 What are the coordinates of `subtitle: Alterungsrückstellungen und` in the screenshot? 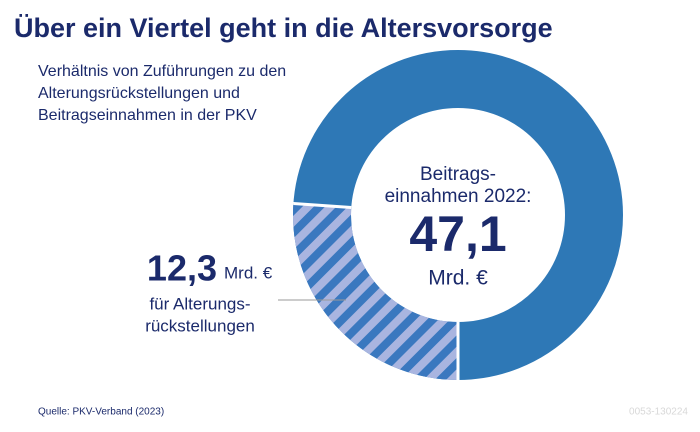 It's located at (139, 93).